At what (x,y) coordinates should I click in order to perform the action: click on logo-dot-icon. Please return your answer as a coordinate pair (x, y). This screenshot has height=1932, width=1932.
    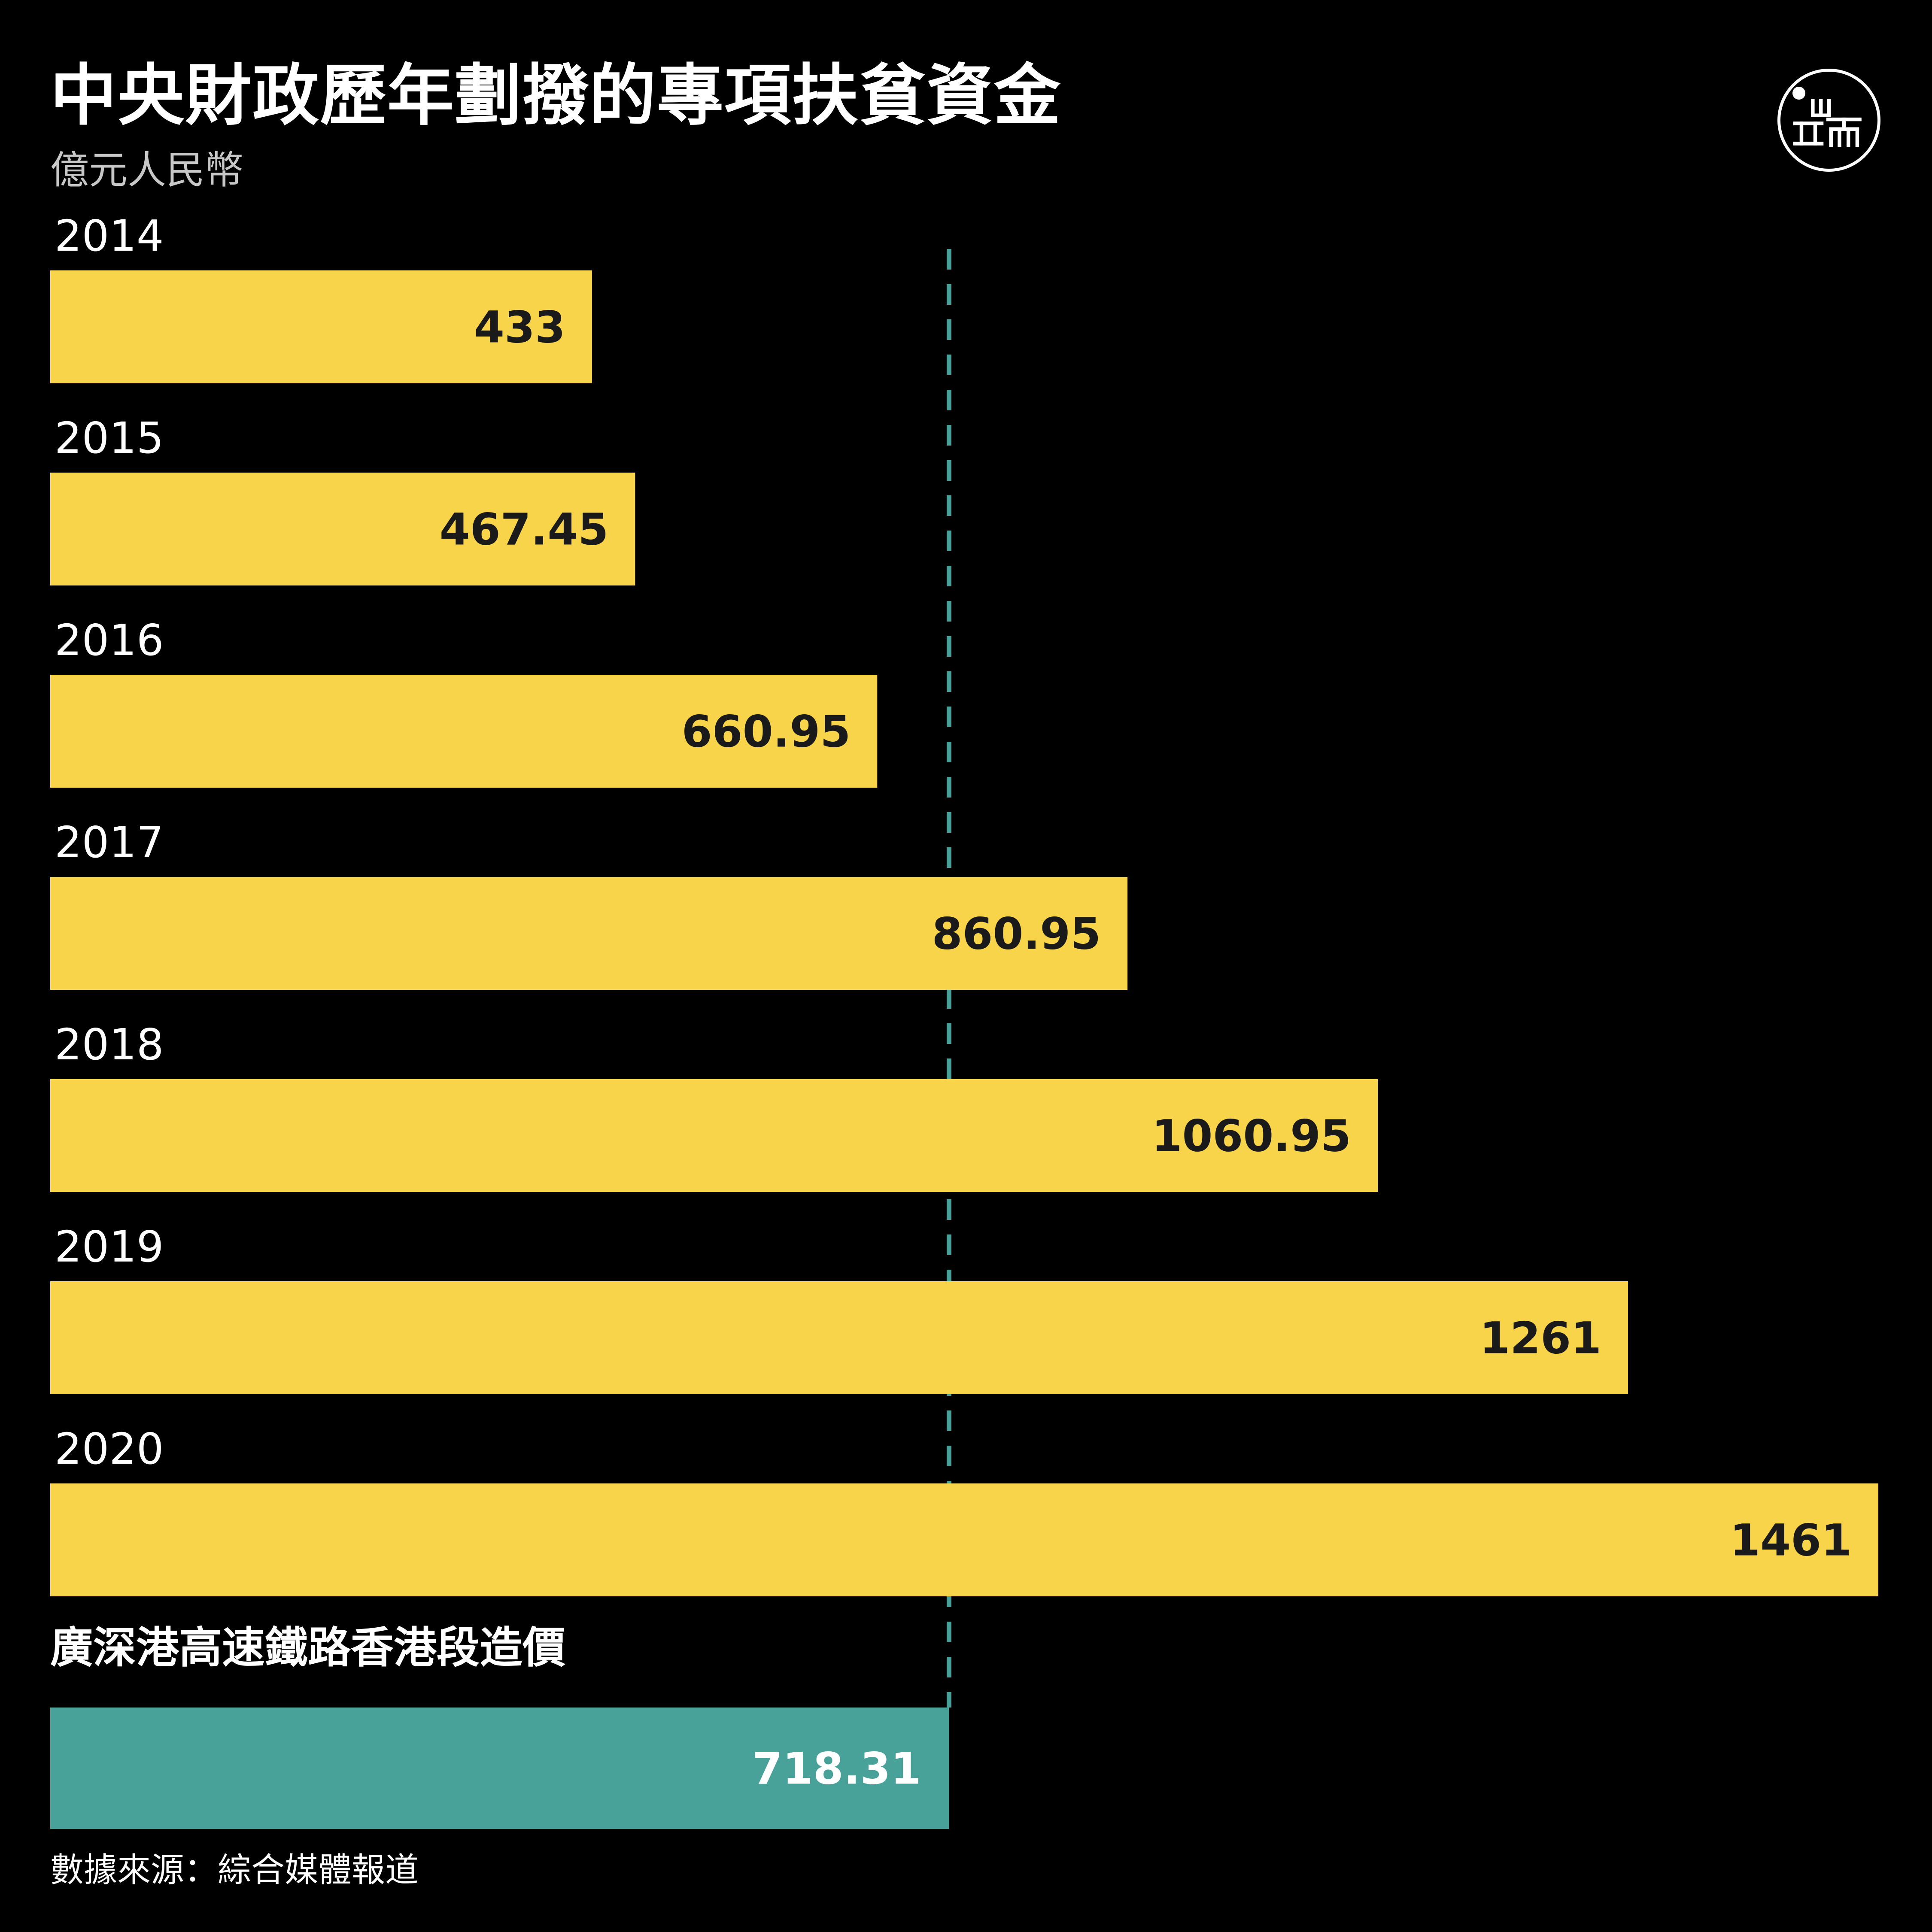
    Looking at the image, I should click on (1799, 93).